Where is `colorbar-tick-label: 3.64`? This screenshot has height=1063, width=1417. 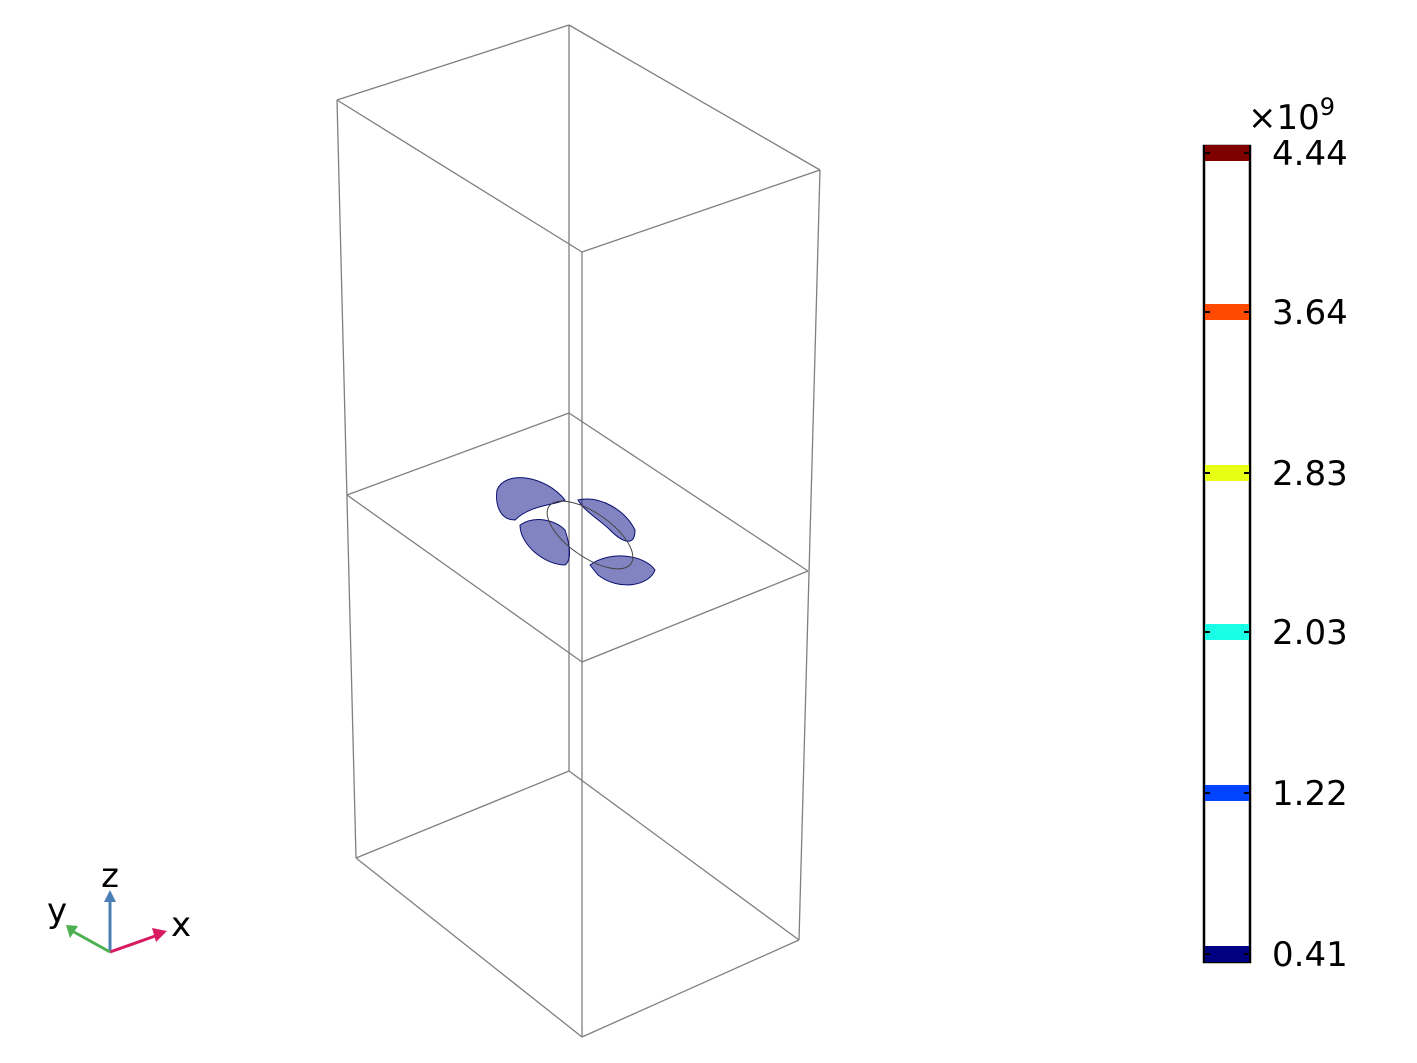
colorbar-tick-label: 3.64 is located at coordinates (1310, 313).